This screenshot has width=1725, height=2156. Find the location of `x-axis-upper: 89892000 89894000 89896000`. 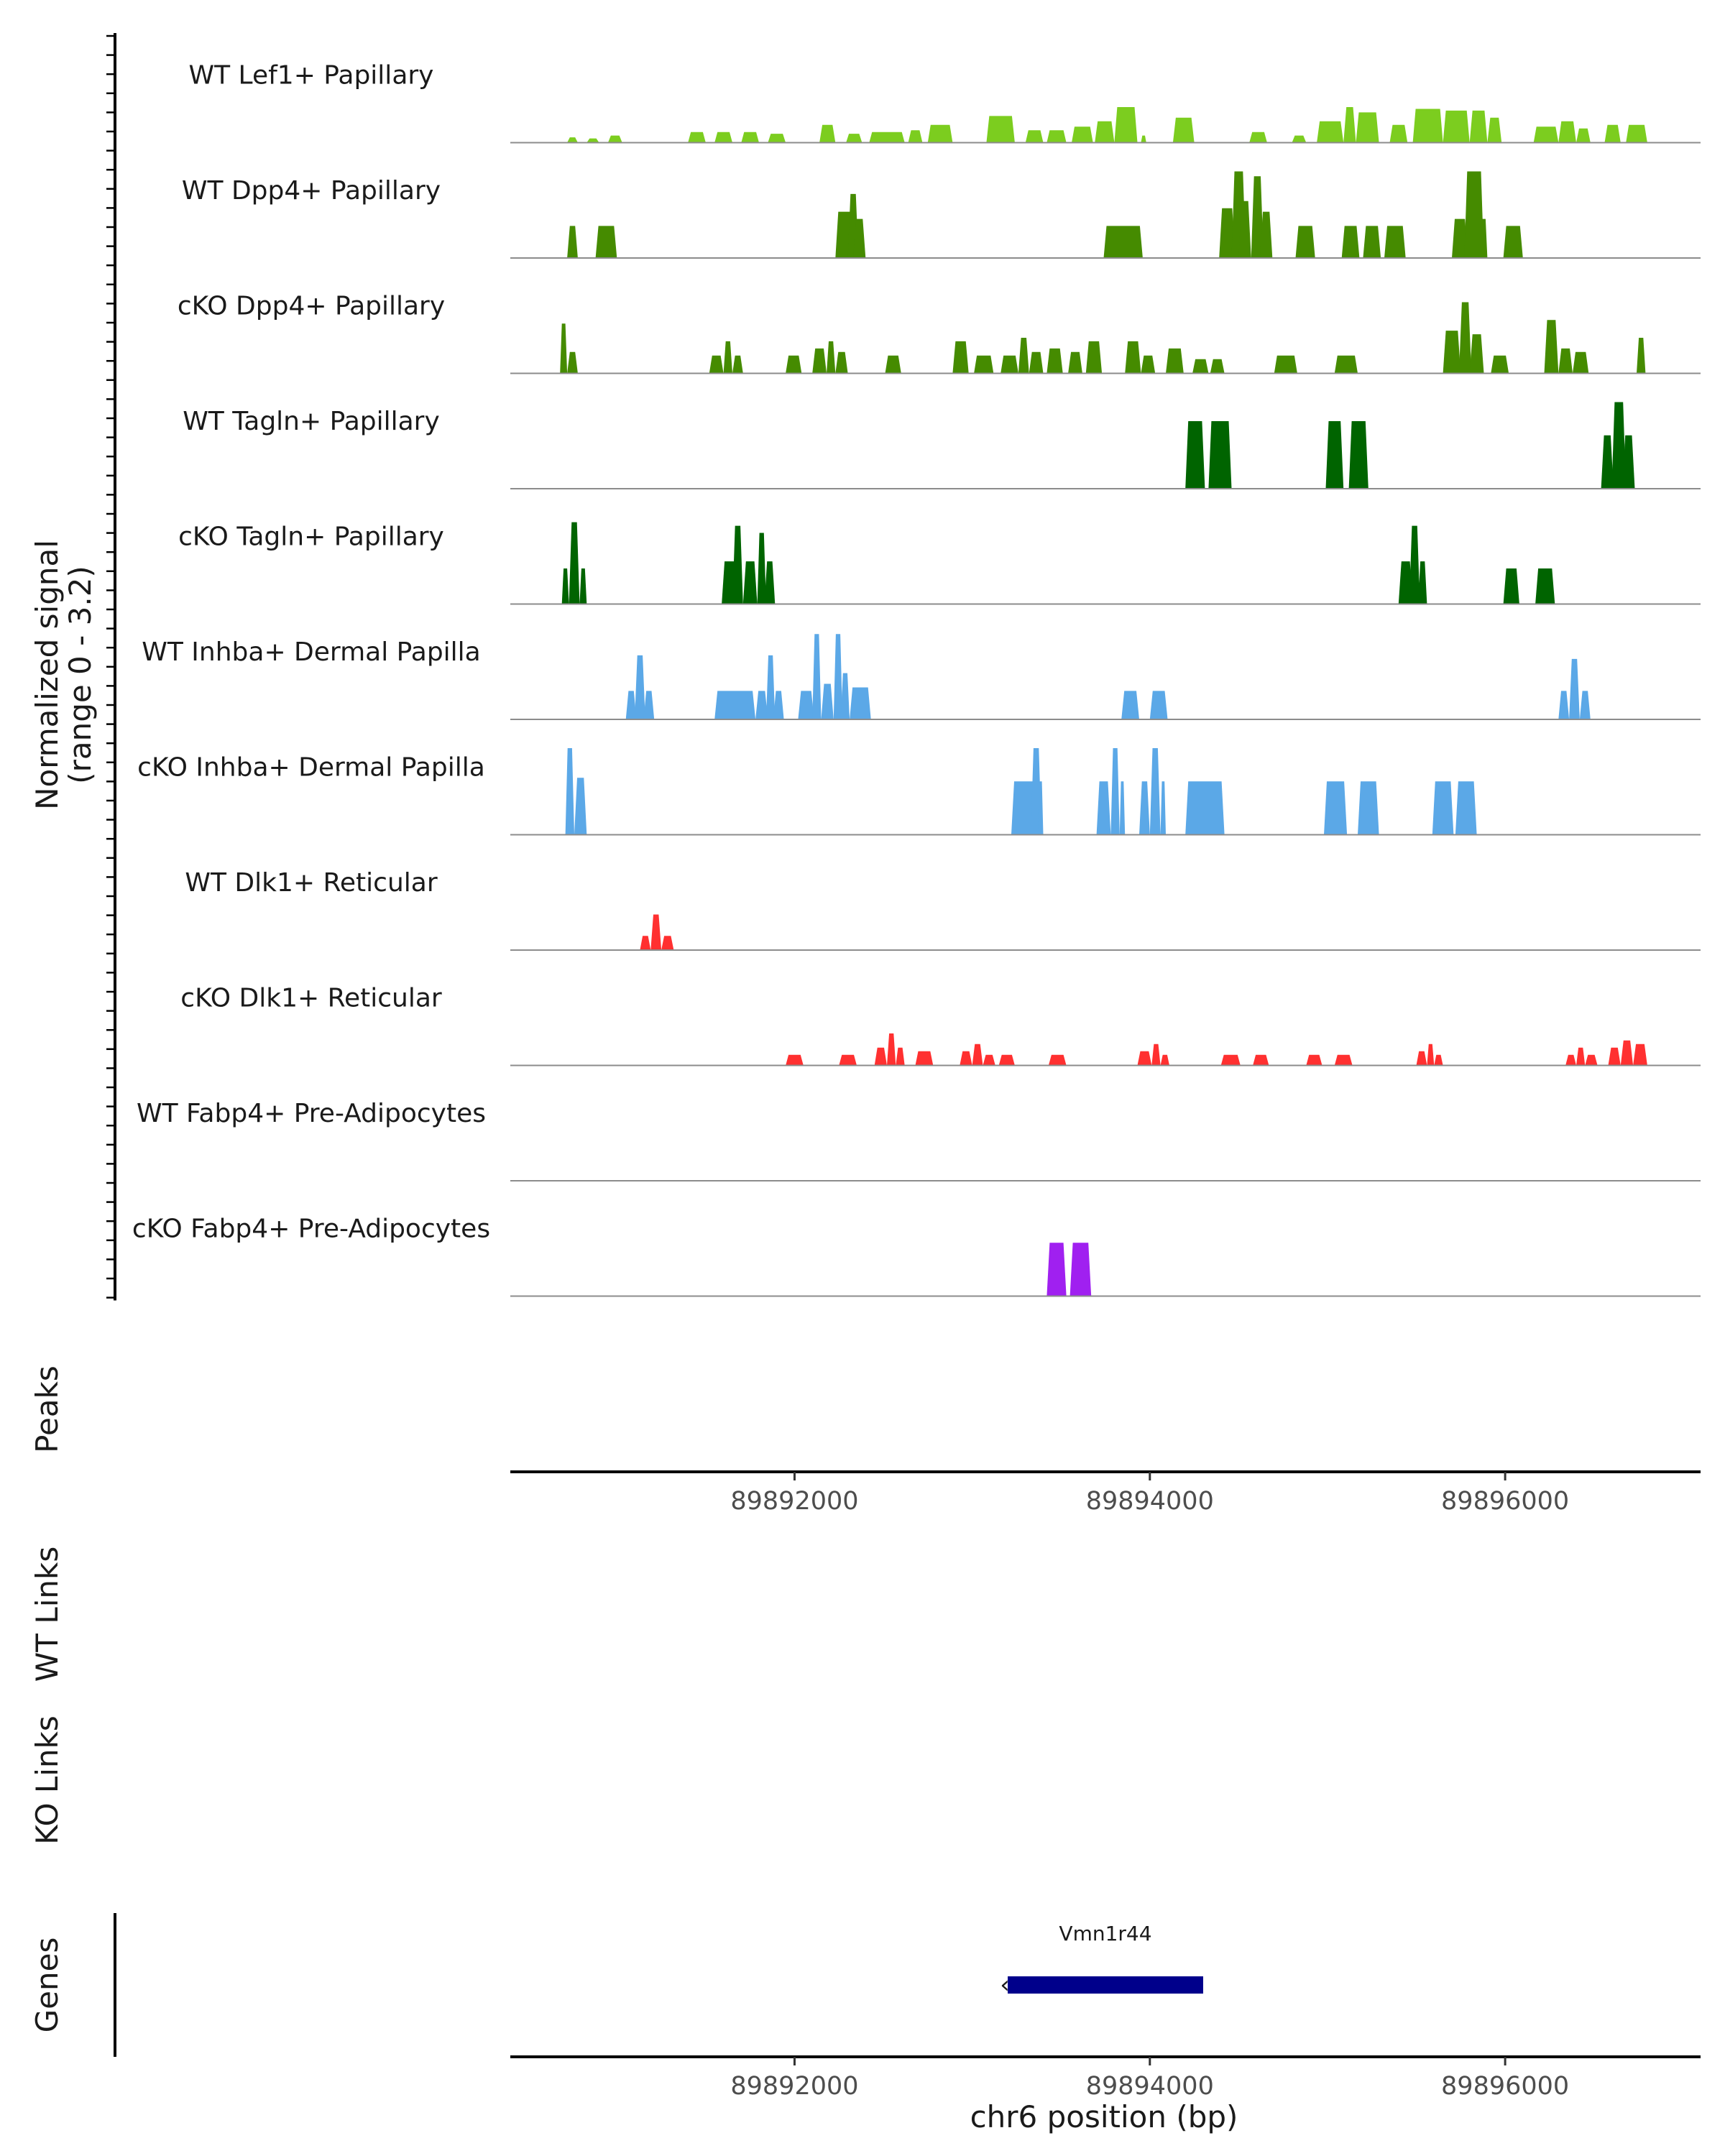

x-axis-upper: 89892000 89894000 89896000 is located at coordinates (1105, 1493).